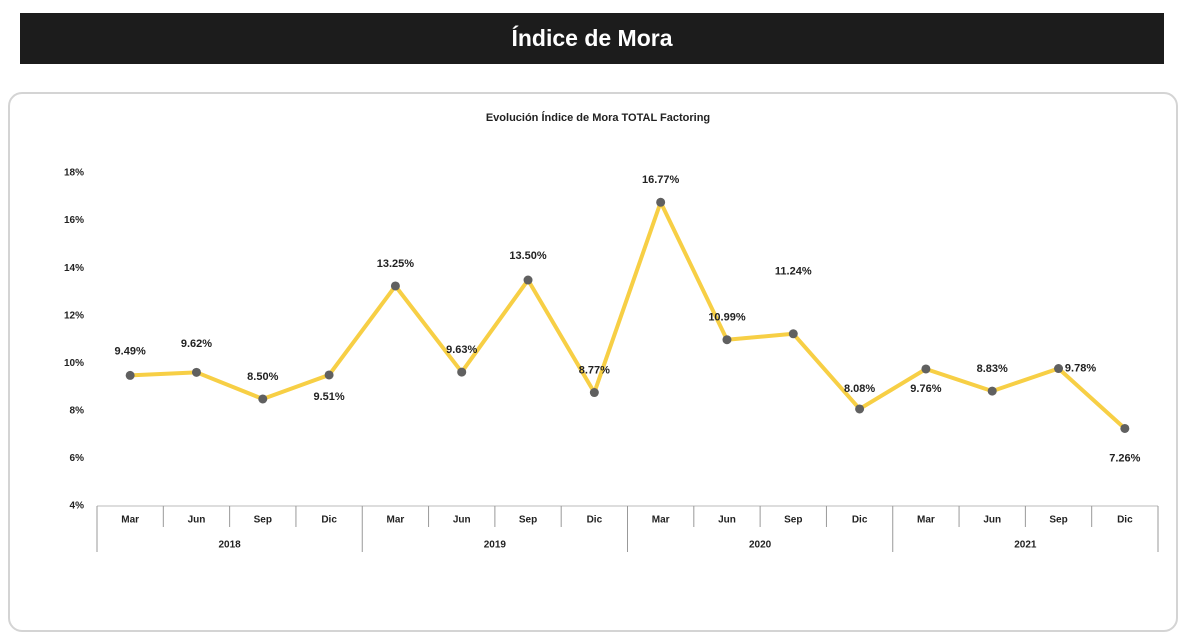  I want to click on data-label: 13.25%, so click(396, 264).